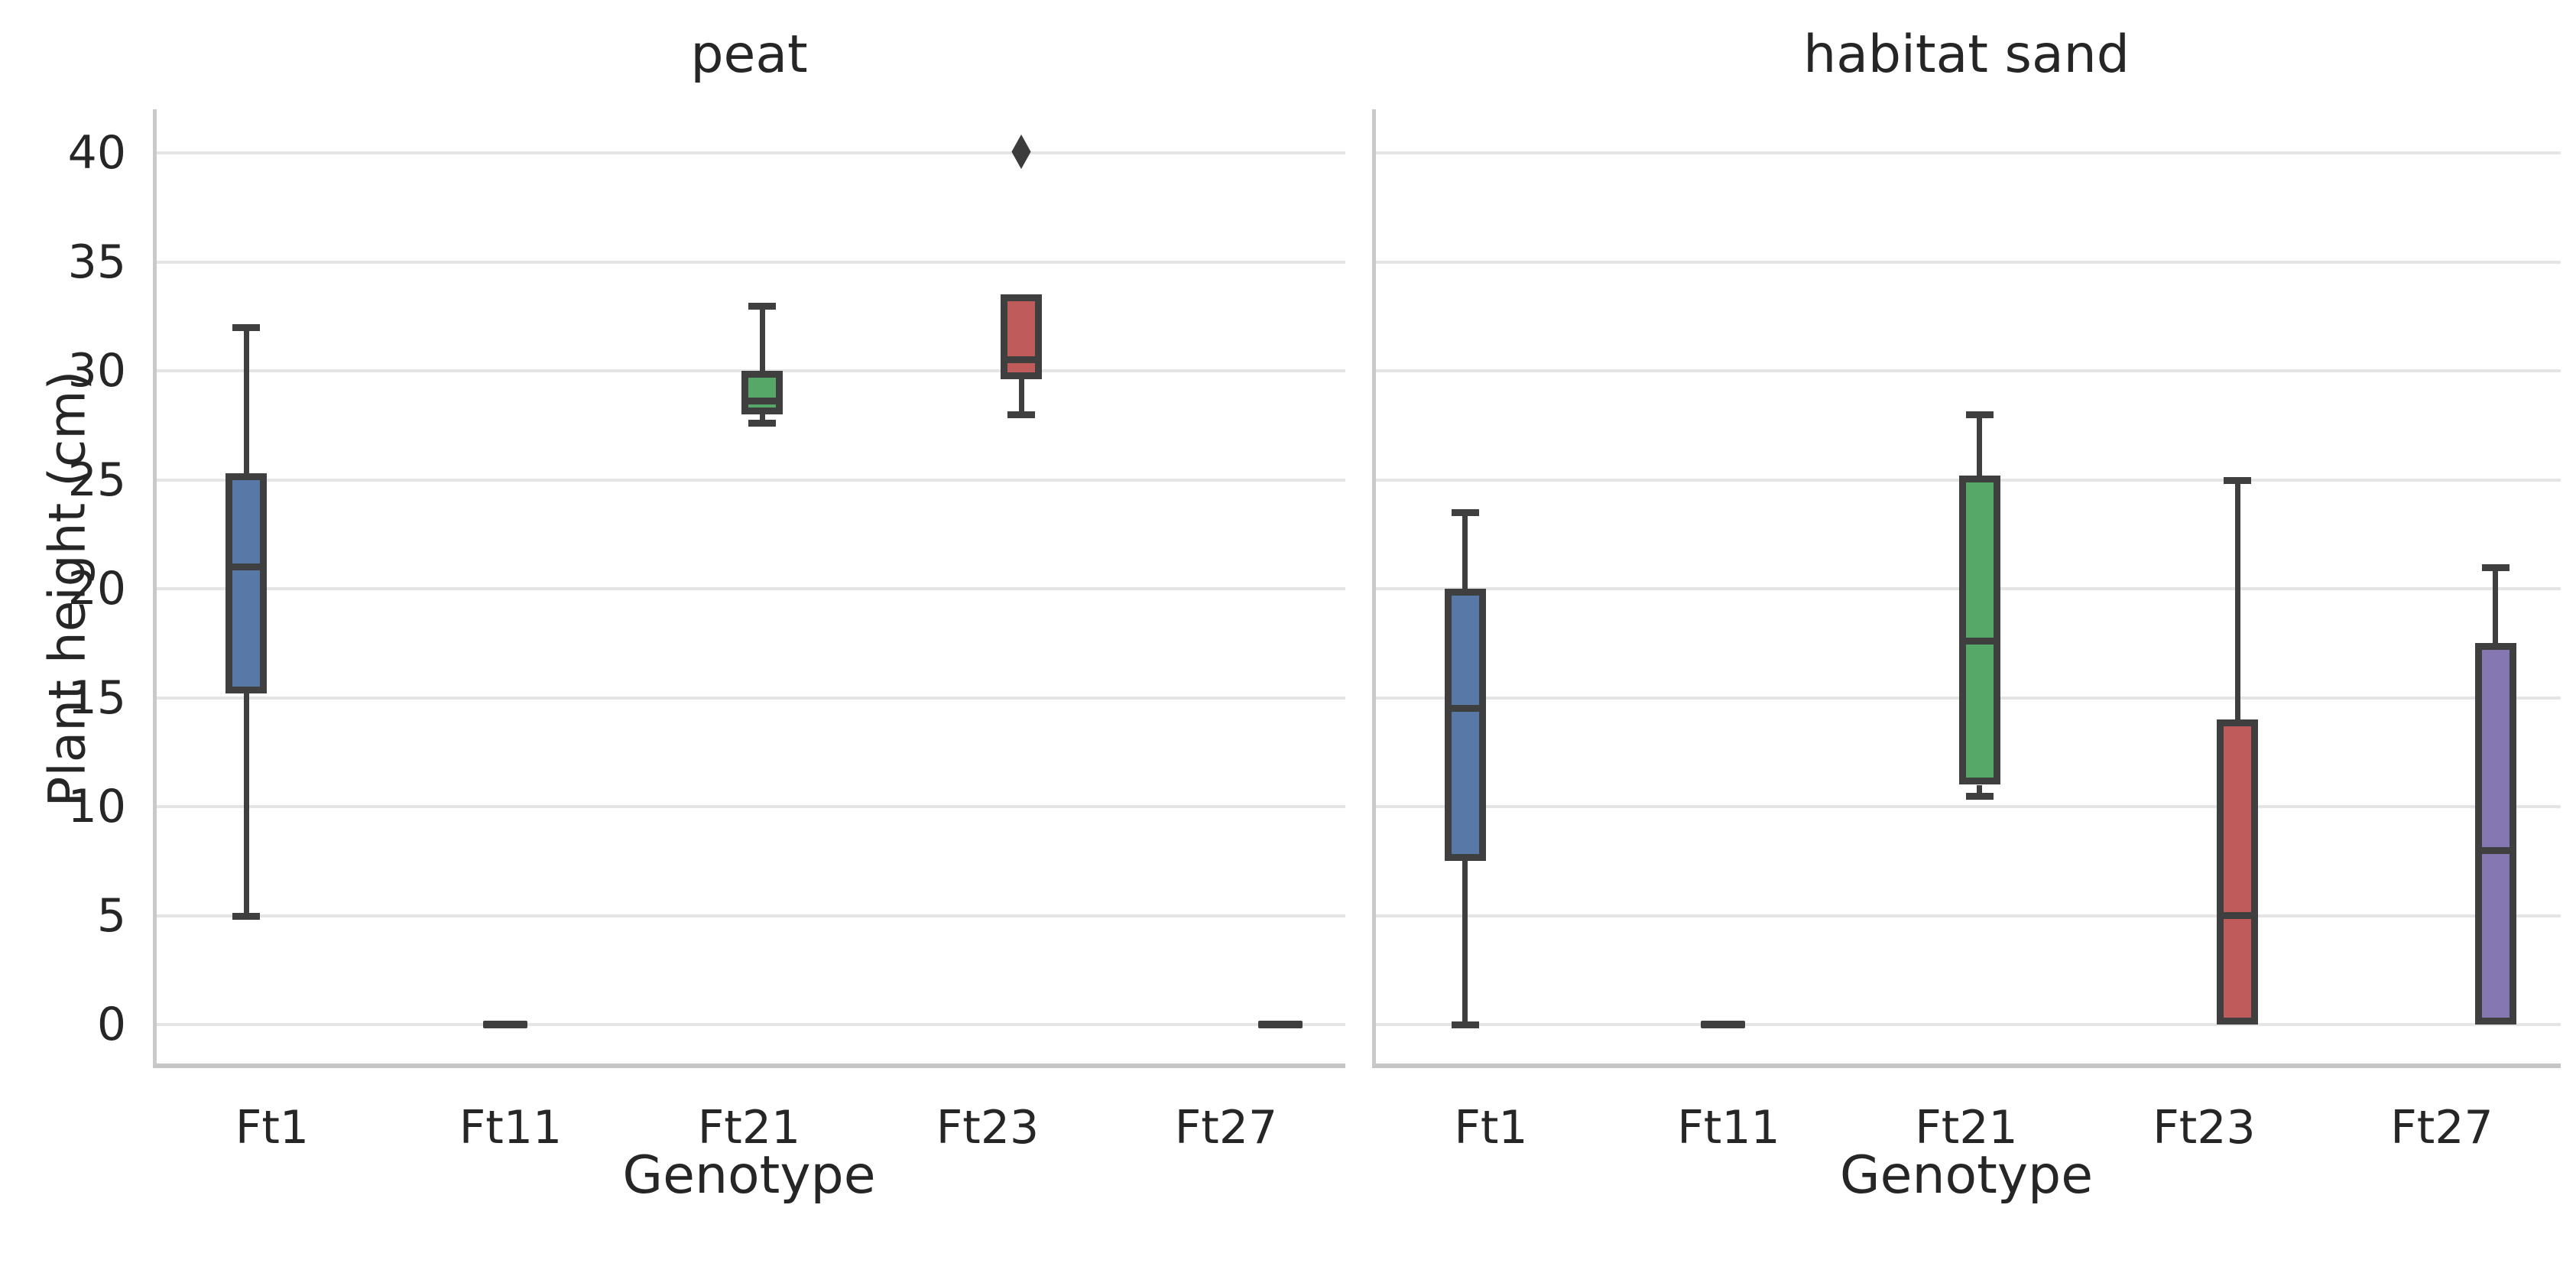  I want to click on x-tick-label-ft21-1: Ft21, so click(1966, 1127).